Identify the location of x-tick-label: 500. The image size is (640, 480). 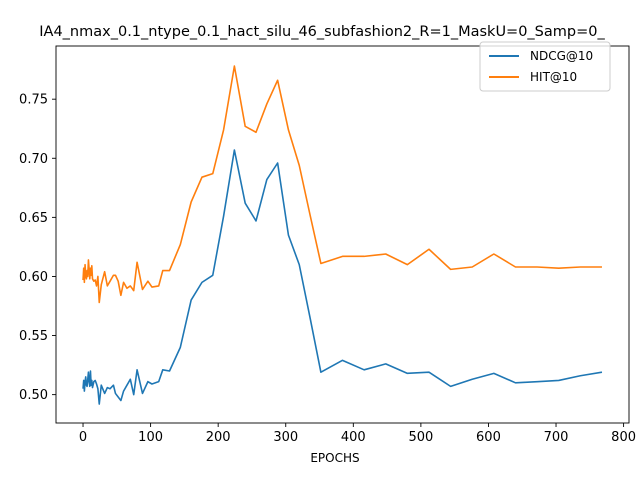
(420, 437).